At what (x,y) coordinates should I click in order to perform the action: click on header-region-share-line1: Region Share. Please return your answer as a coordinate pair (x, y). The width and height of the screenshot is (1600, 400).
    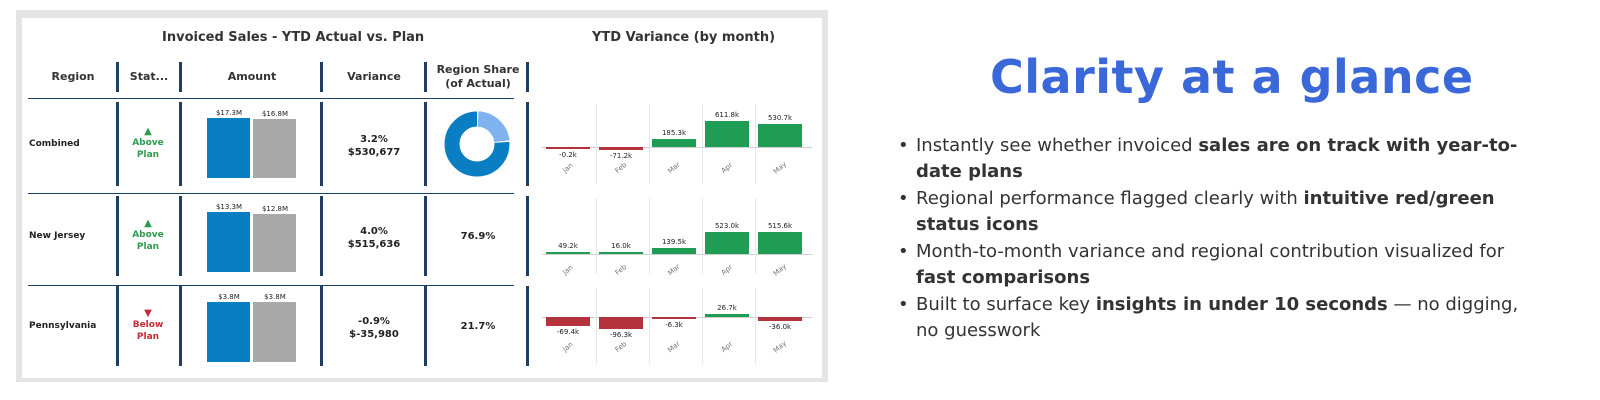
    Looking at the image, I should click on (478, 69).